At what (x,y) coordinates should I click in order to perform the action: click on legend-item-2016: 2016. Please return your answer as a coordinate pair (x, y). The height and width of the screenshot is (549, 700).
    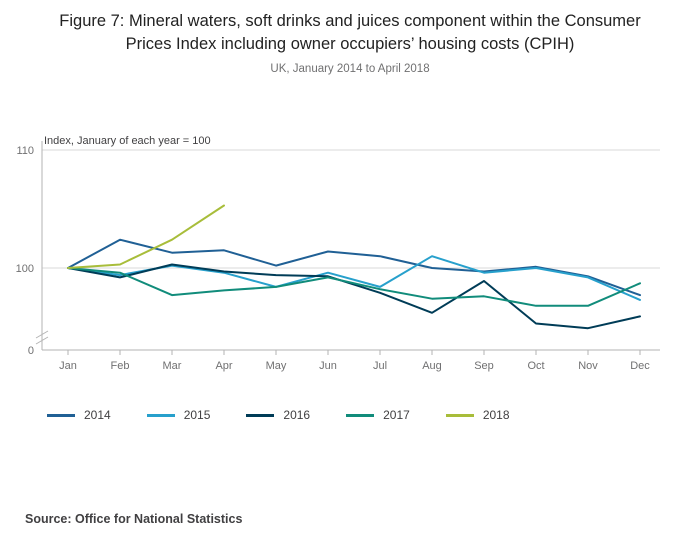
    Looking at the image, I should click on (278, 415).